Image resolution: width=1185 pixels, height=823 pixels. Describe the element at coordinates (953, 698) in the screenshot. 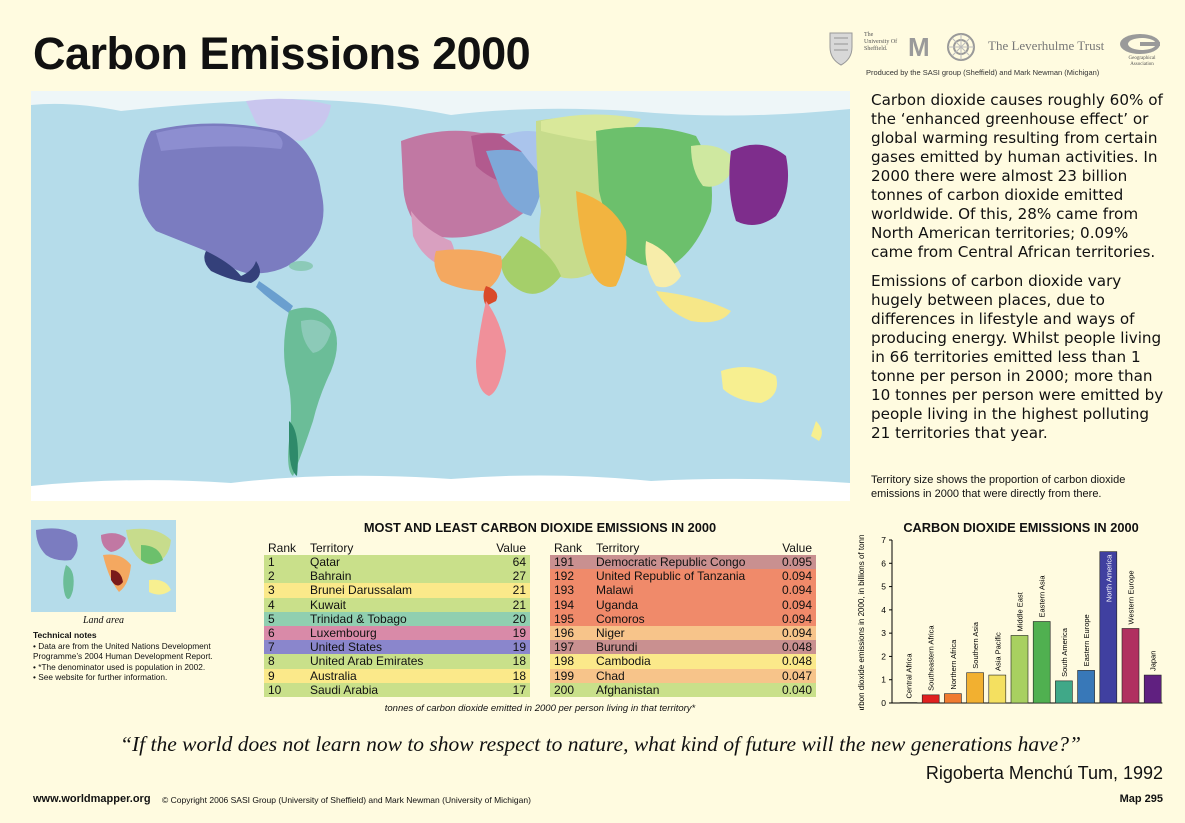

I see `bar-northern-africa` at that location.